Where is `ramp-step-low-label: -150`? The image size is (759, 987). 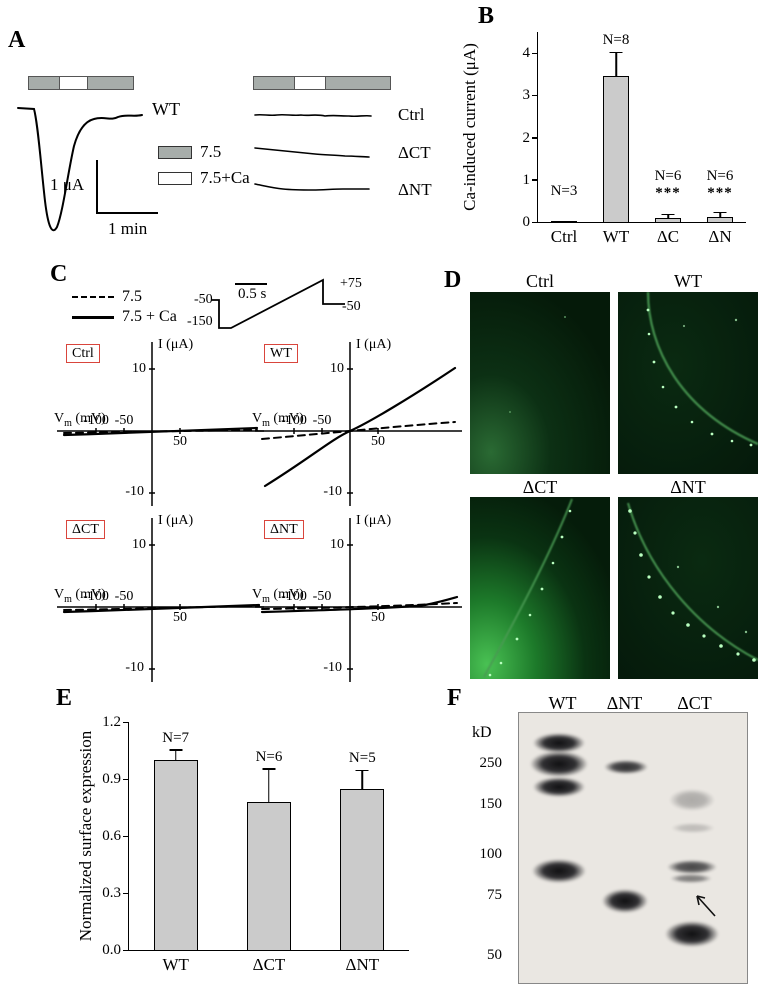
ramp-step-low-label: -150 is located at coordinates (200, 321).